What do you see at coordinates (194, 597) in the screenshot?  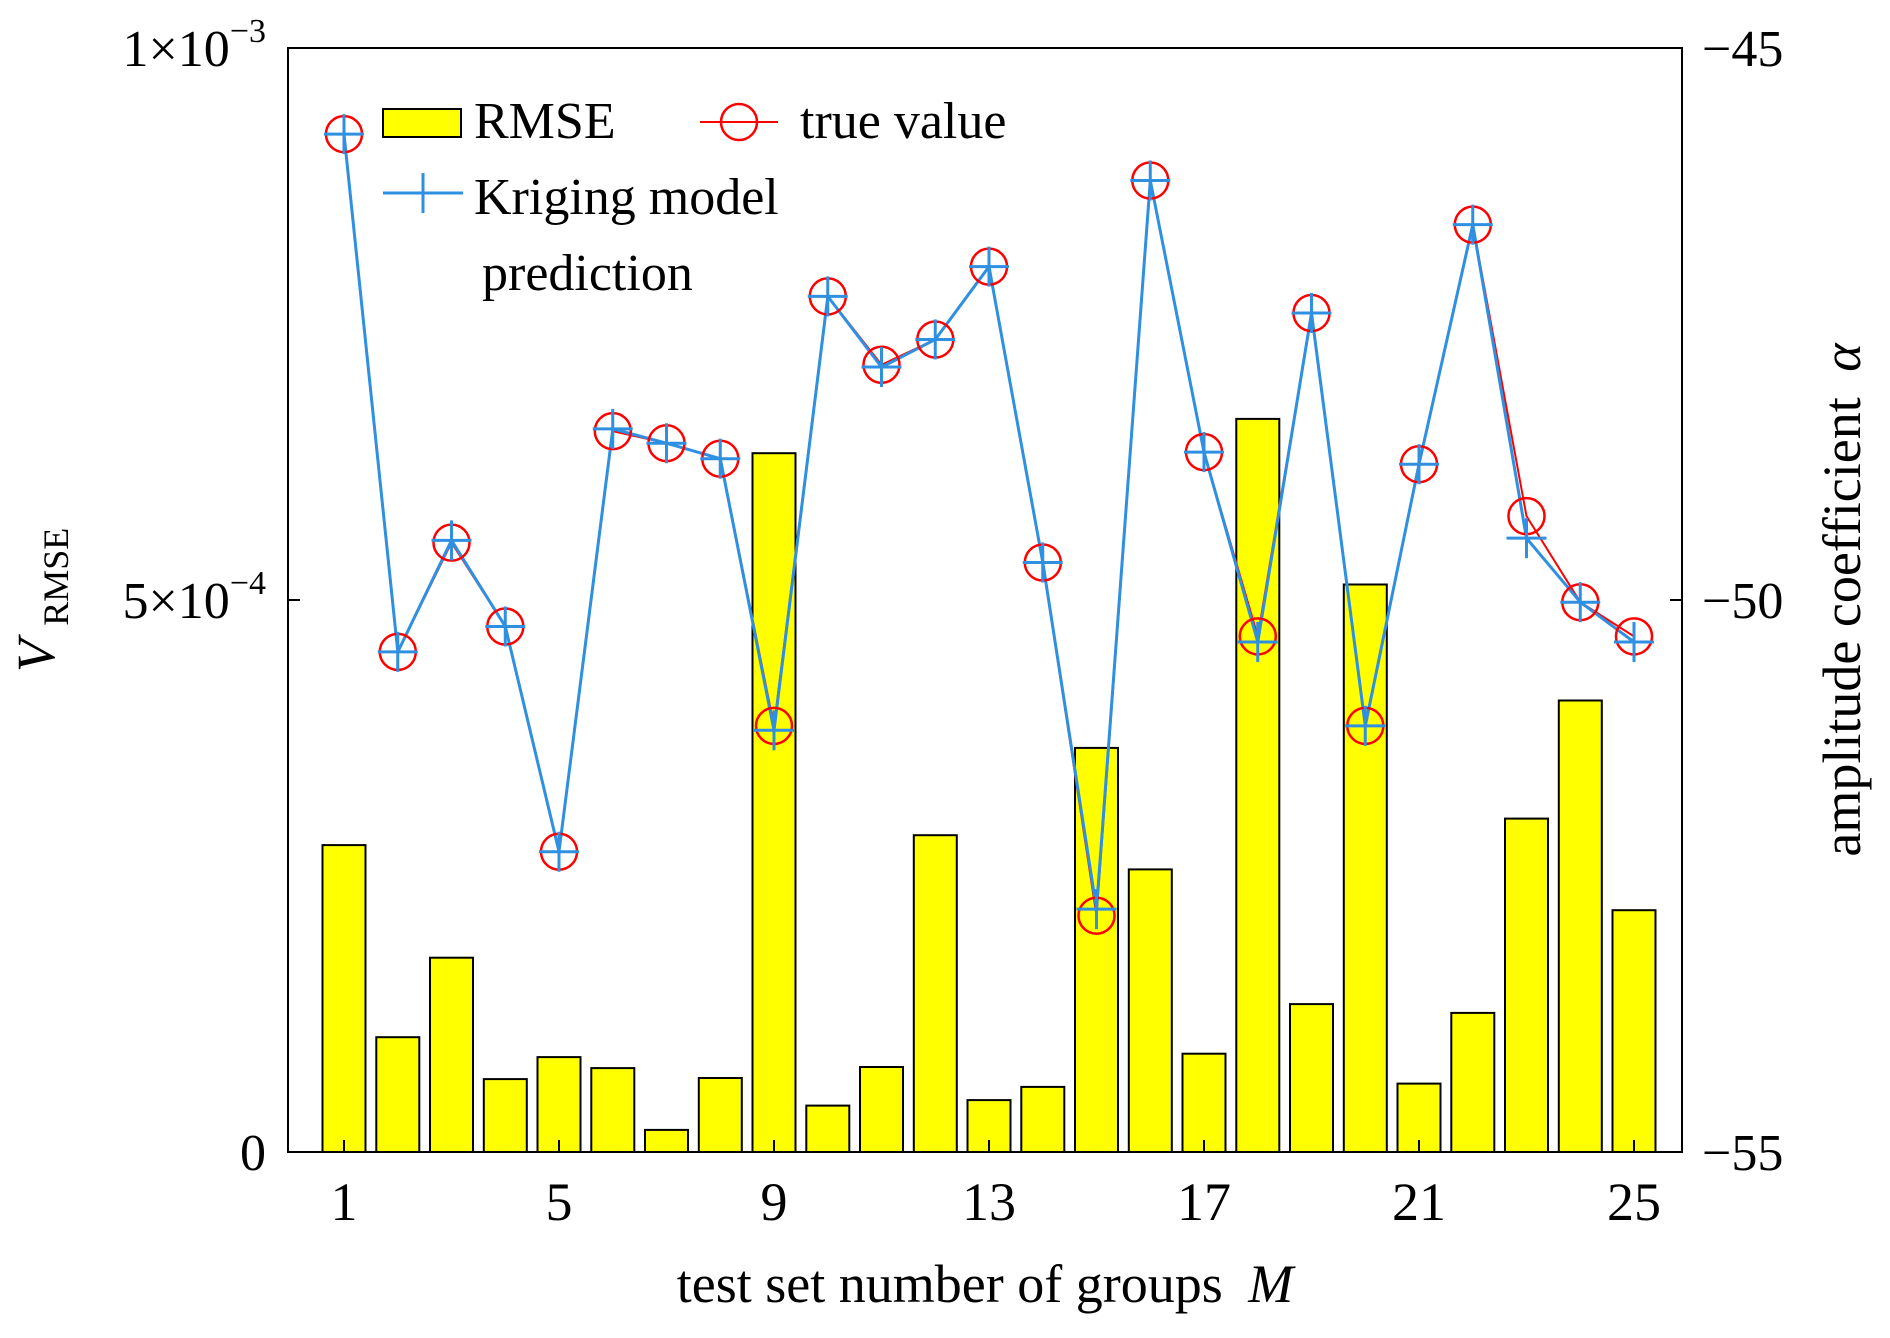 I see `left-tick-label-1: 5×10⁻⁴` at bounding box center [194, 597].